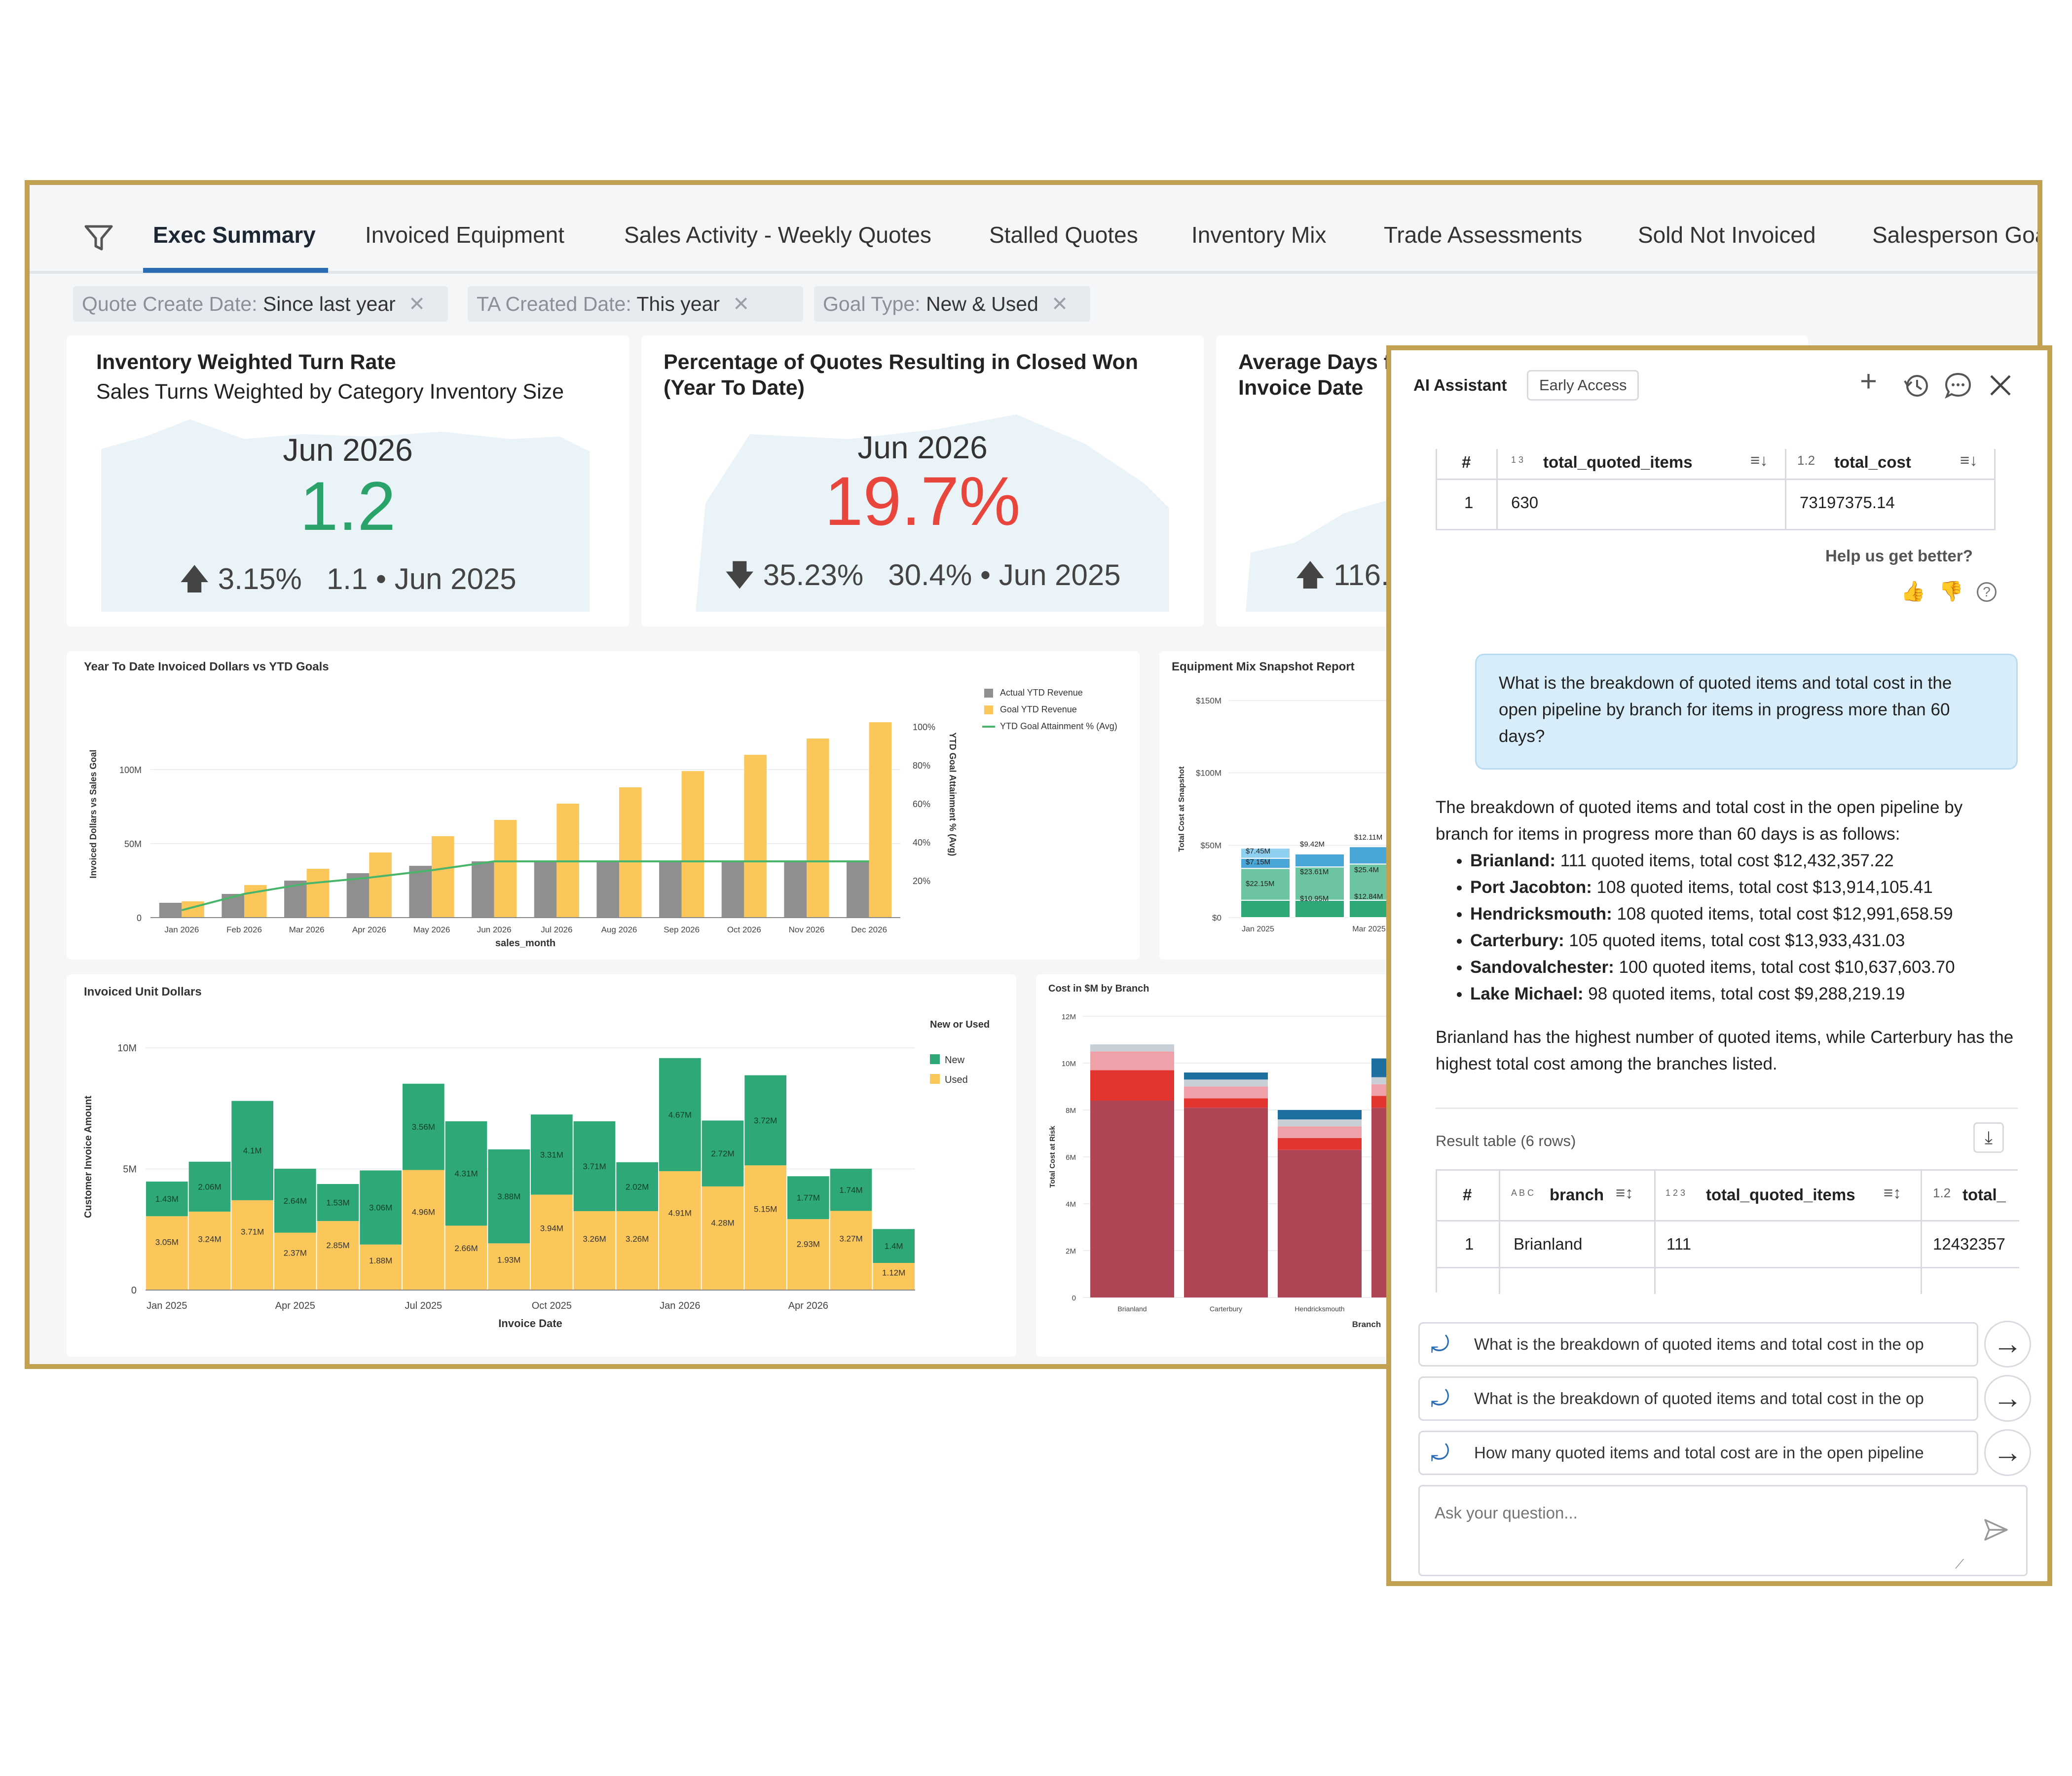  I want to click on table-cell: 111, so click(1679, 1244).